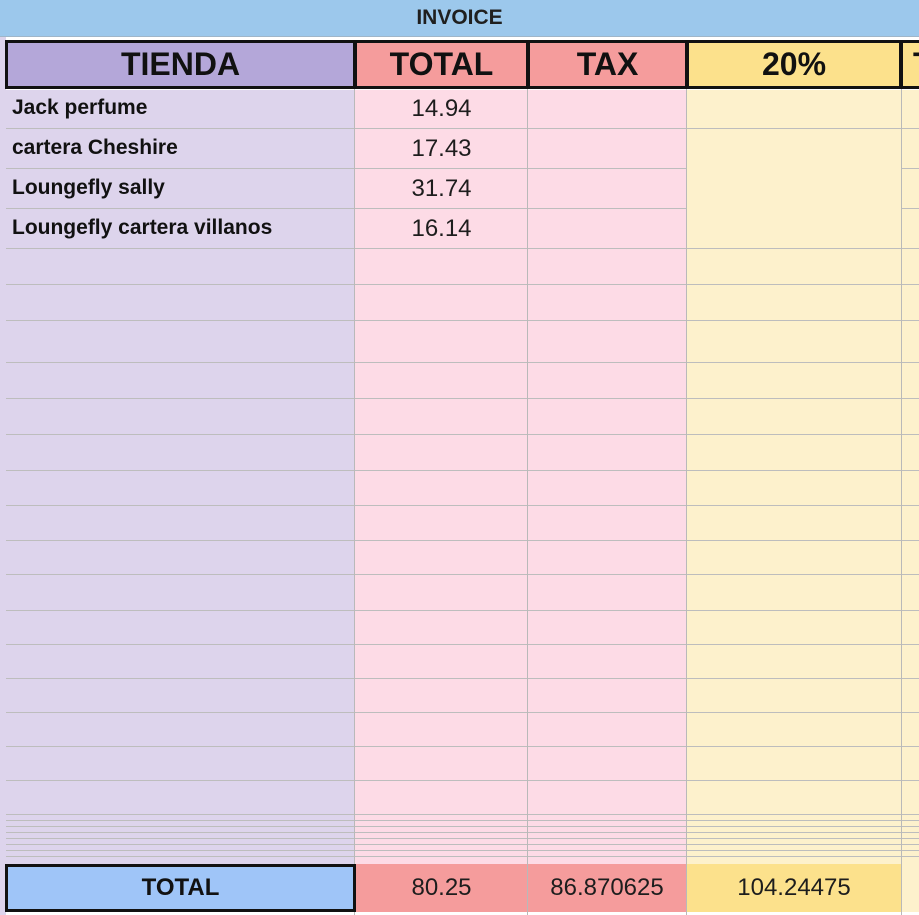 This screenshot has width=919, height=915. Describe the element at coordinates (441, 188) in the screenshot. I see `cell-total-row-3: 31.74` at that location.